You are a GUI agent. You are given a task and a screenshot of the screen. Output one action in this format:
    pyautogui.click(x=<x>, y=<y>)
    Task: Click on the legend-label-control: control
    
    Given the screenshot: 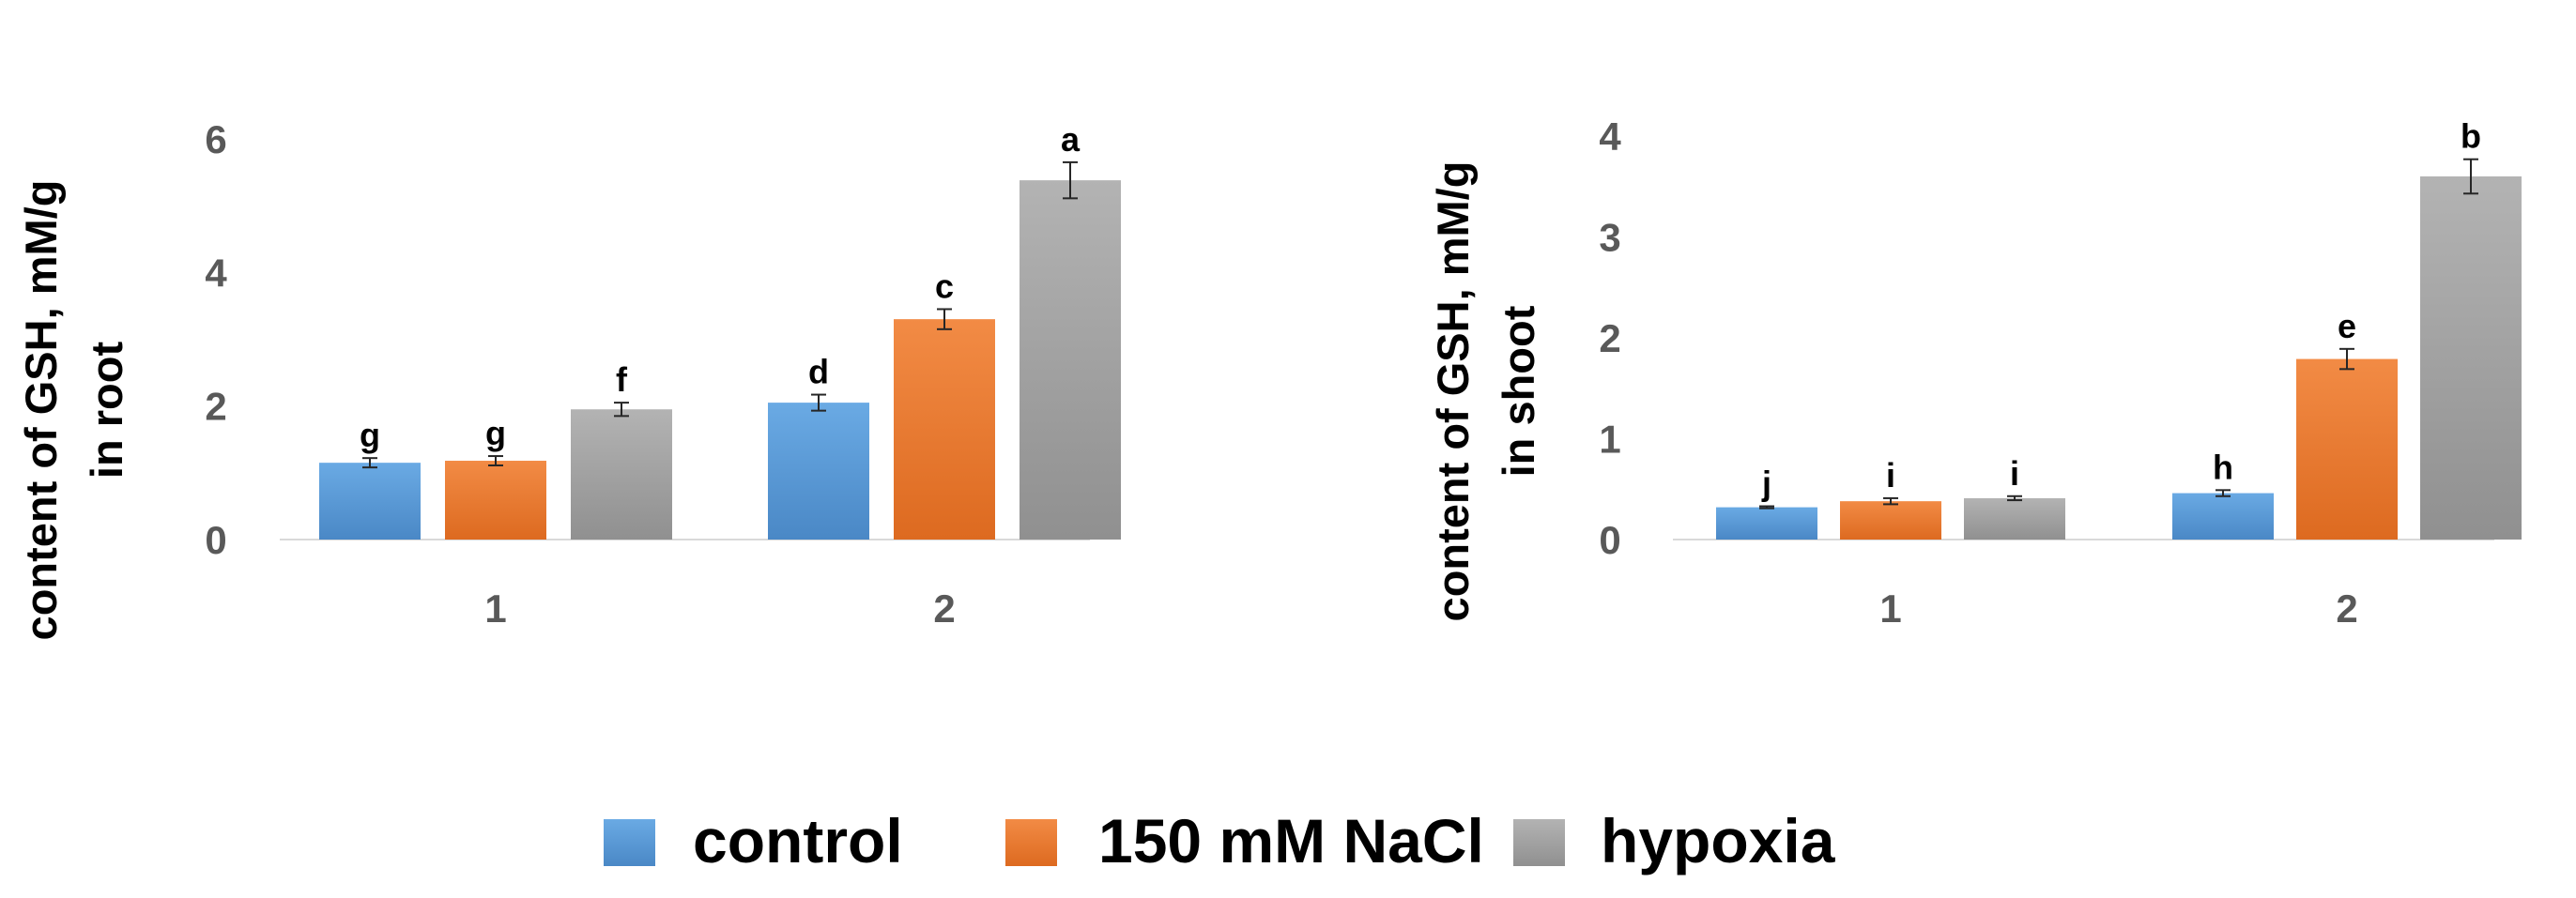 What is the action you would take?
    pyautogui.click(x=798, y=840)
    